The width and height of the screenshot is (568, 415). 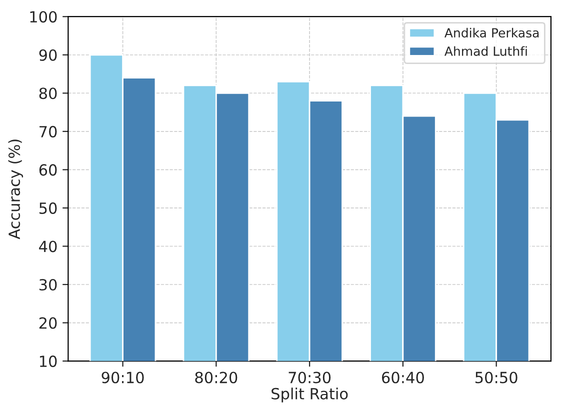 I want to click on y-tick-label: 30, so click(x=48, y=284).